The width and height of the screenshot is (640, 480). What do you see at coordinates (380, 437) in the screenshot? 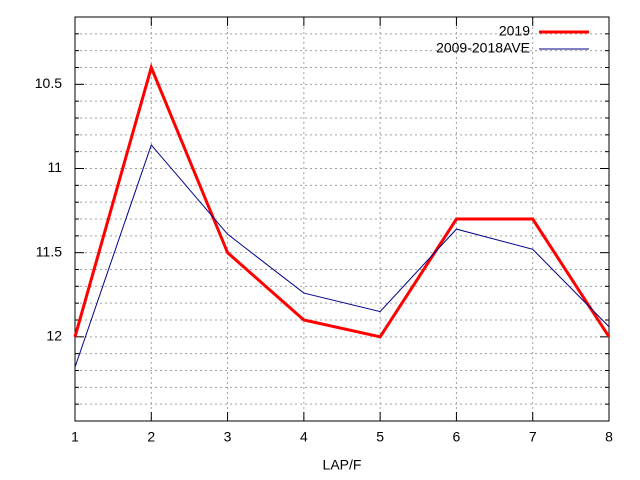
I see `x-tick-label: 5` at bounding box center [380, 437].